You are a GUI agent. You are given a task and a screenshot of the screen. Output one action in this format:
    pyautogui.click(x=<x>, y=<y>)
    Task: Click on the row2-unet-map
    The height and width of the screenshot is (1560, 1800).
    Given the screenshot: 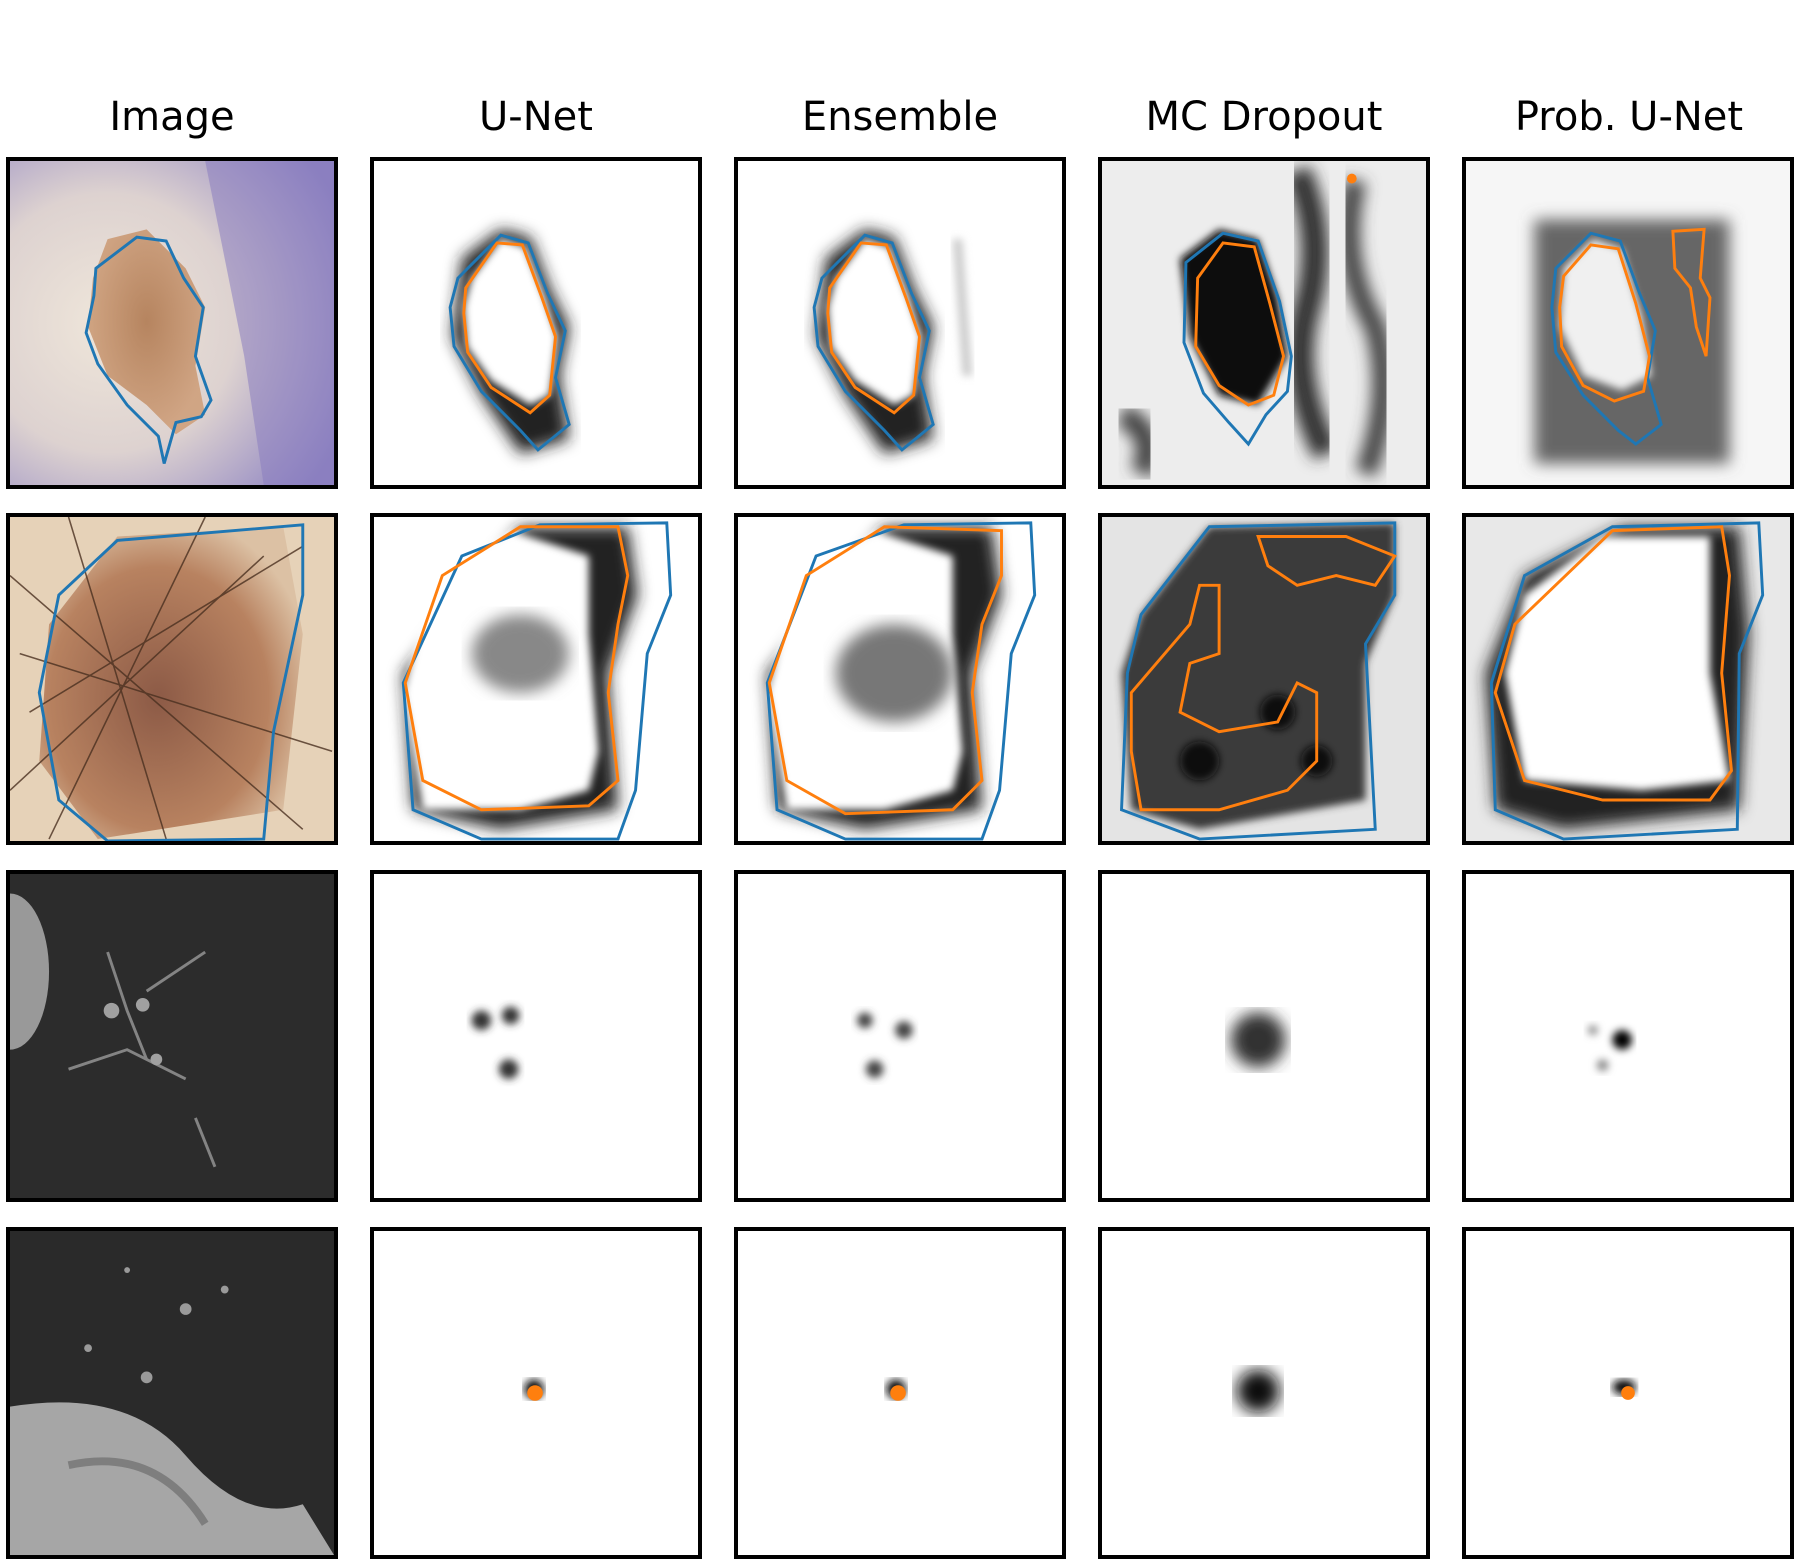 What is the action you would take?
    pyautogui.click(x=536, y=679)
    